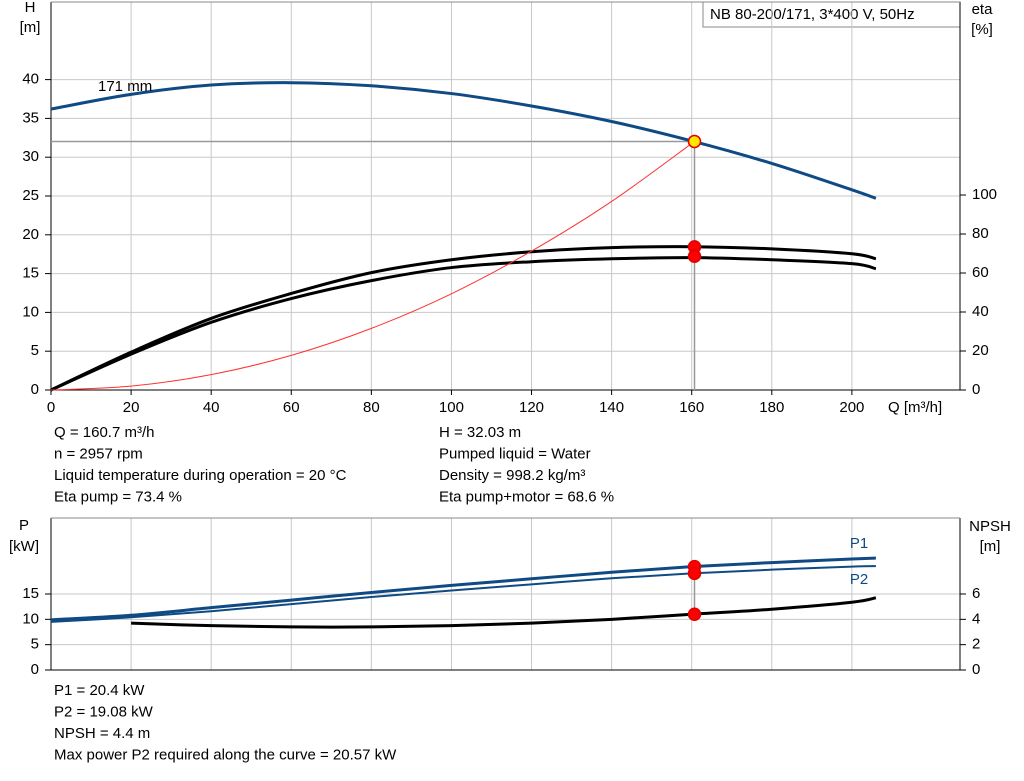  Describe the element at coordinates (371, 407) in the screenshot. I see `x-tick-label: 80` at that location.